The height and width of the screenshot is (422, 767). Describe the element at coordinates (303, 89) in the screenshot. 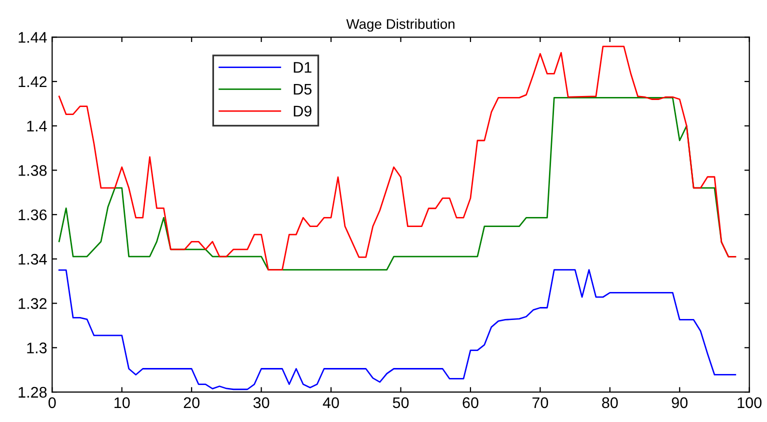

I see `legend-label: D5` at that location.